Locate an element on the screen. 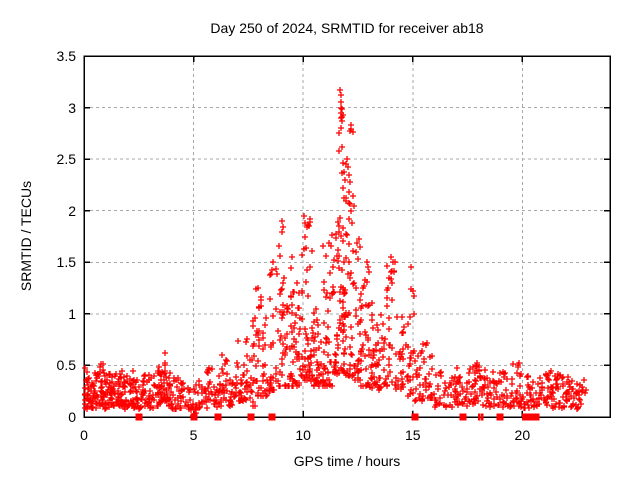 The image size is (640, 480). y-tick-label: 3 is located at coordinates (72, 107).